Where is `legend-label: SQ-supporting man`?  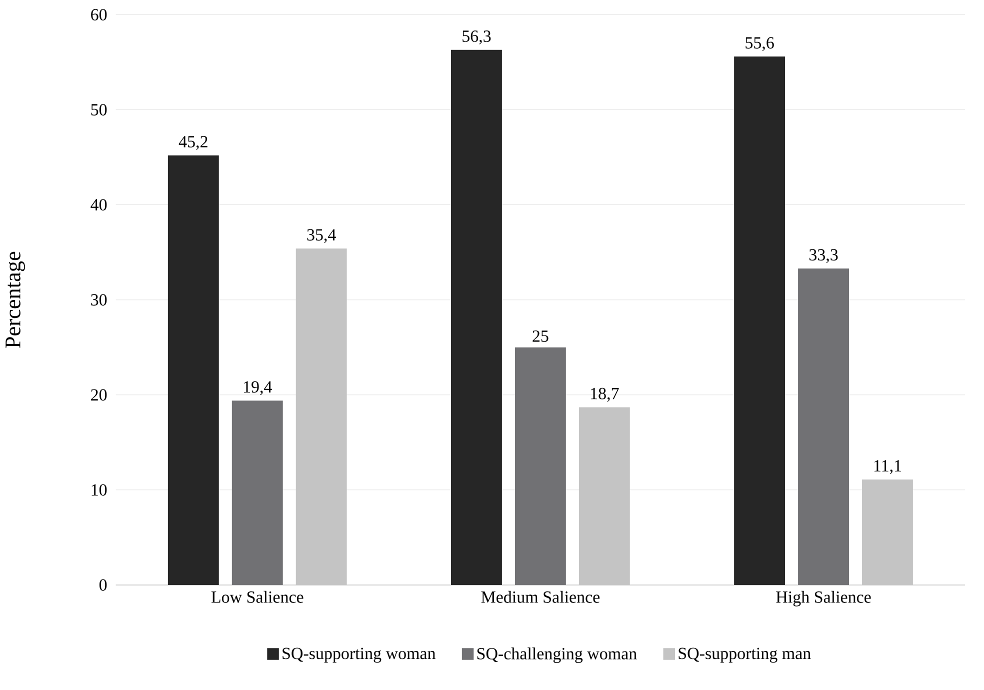
legend-label: SQ-supporting man is located at coordinates (744, 655).